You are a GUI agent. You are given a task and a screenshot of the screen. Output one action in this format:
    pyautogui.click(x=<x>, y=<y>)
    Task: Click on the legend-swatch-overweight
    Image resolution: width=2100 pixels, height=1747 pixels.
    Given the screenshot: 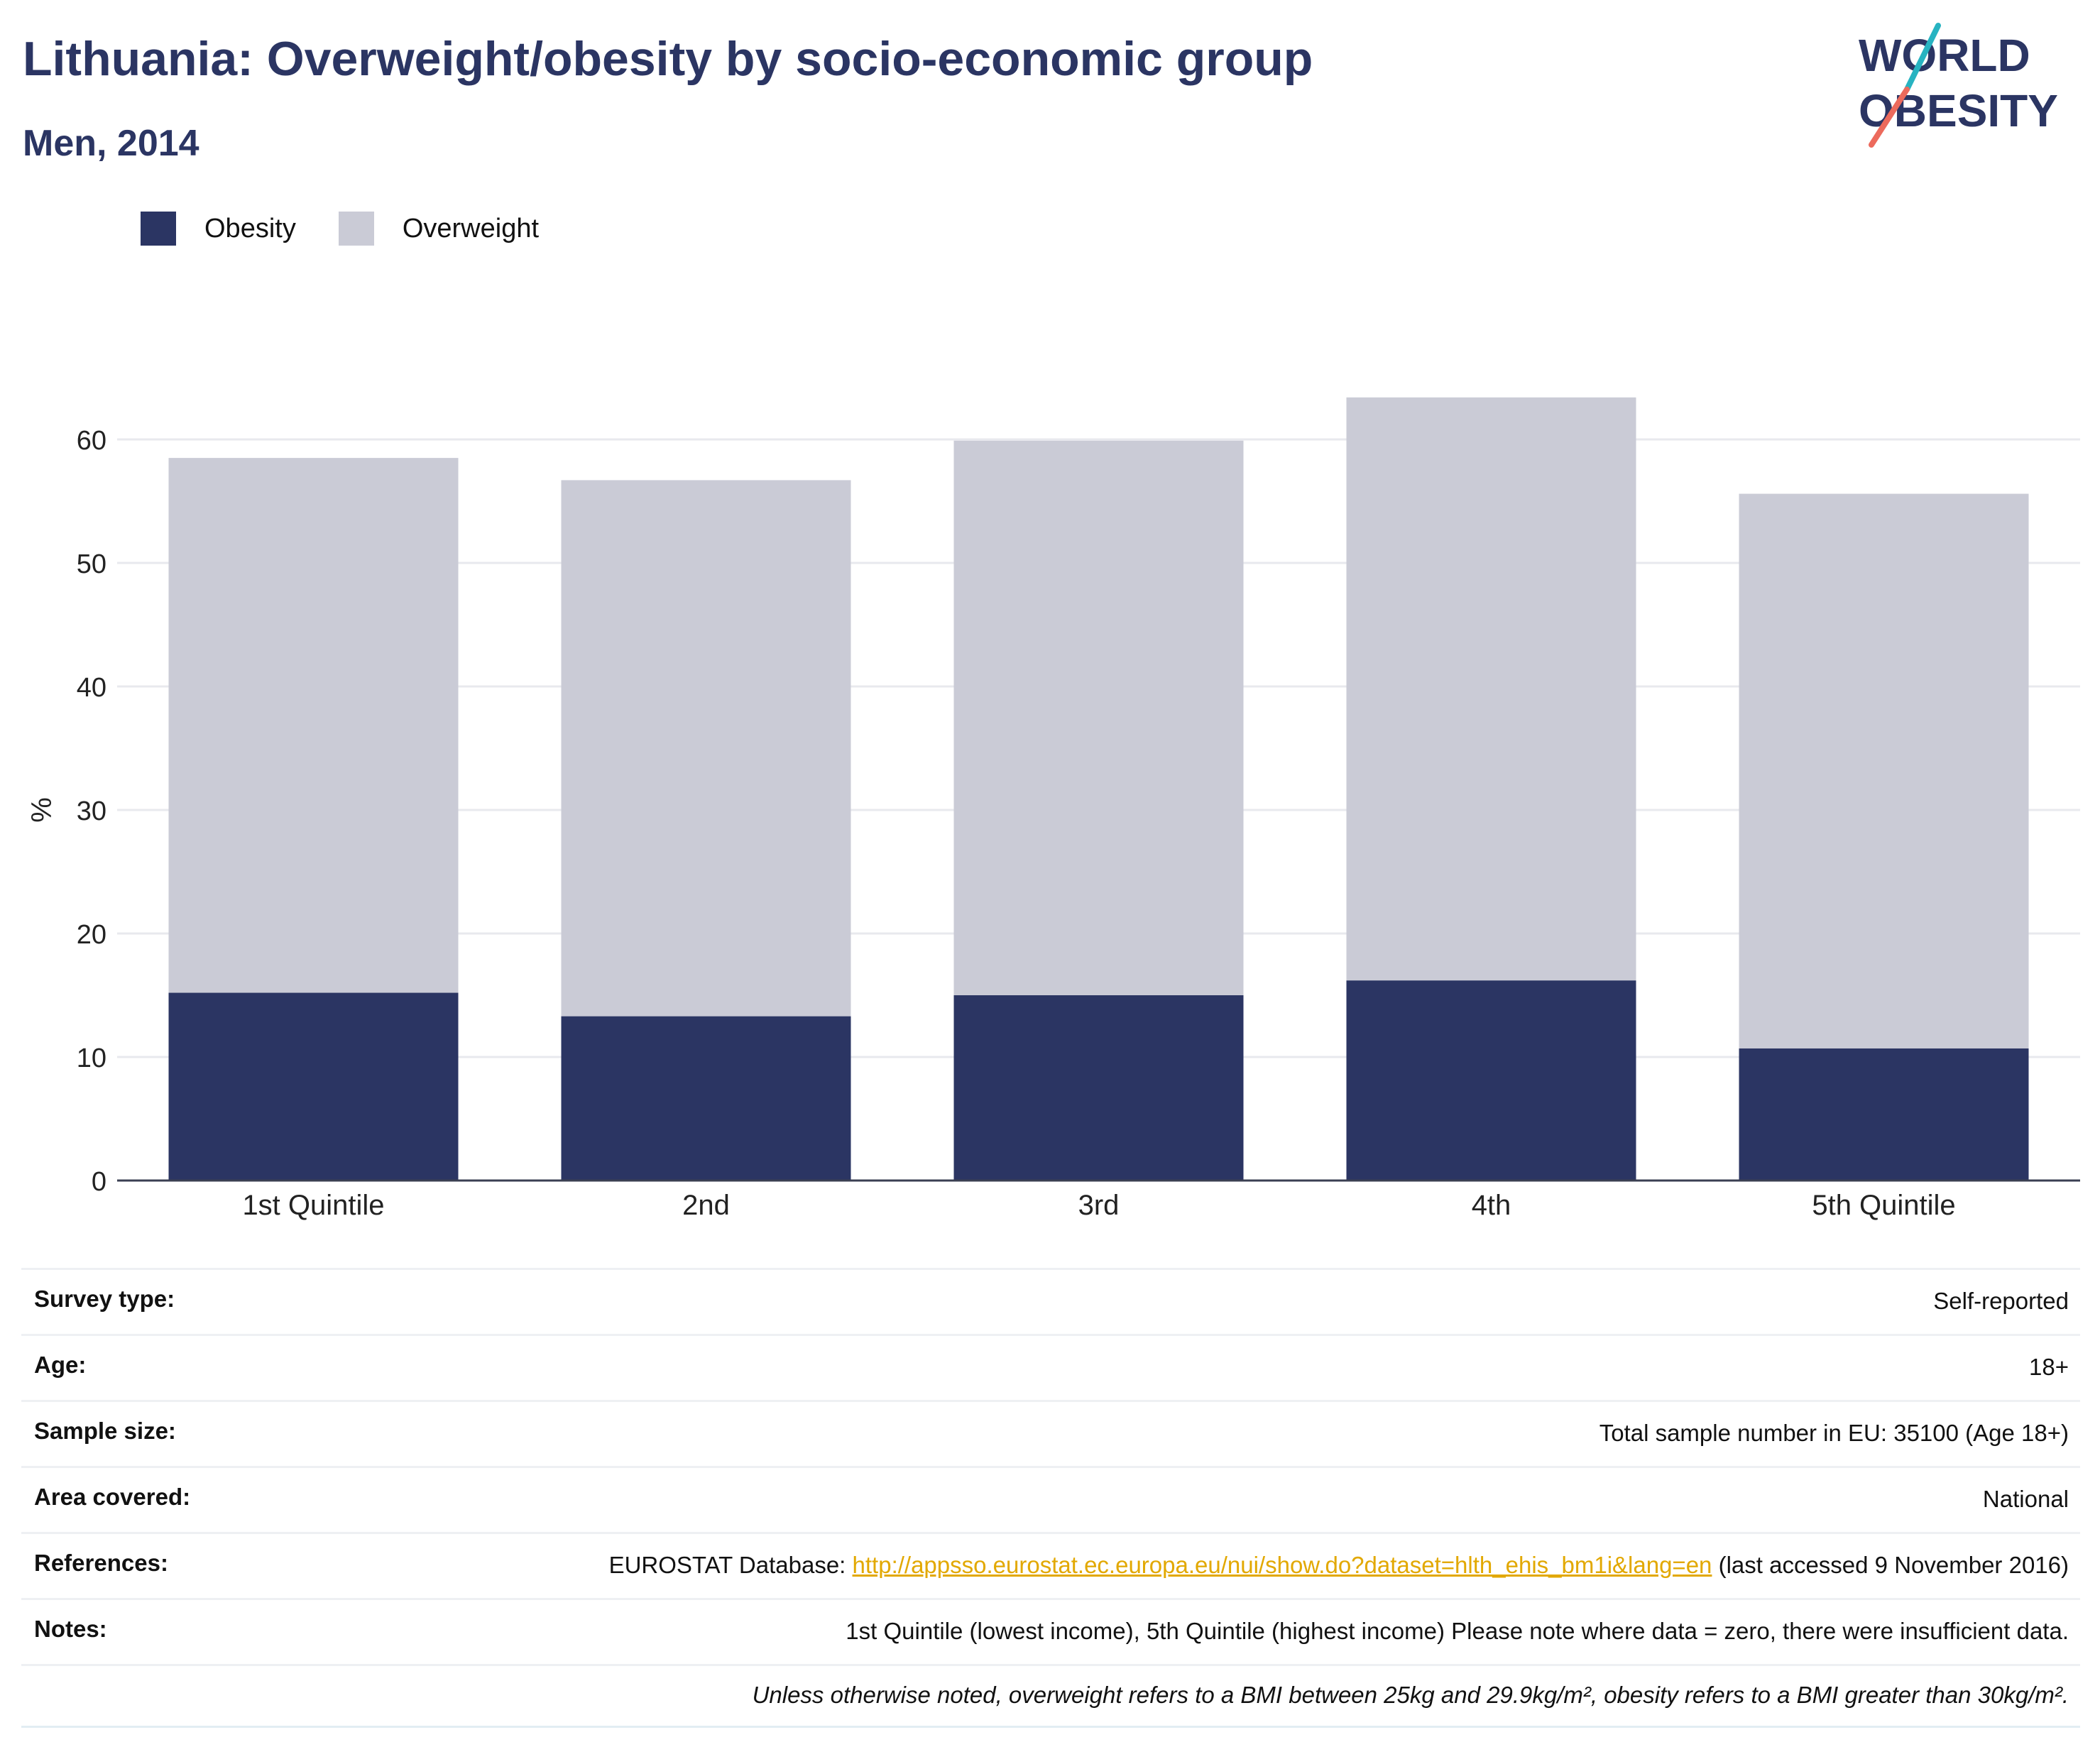 What is the action you would take?
    pyautogui.click(x=356, y=229)
    